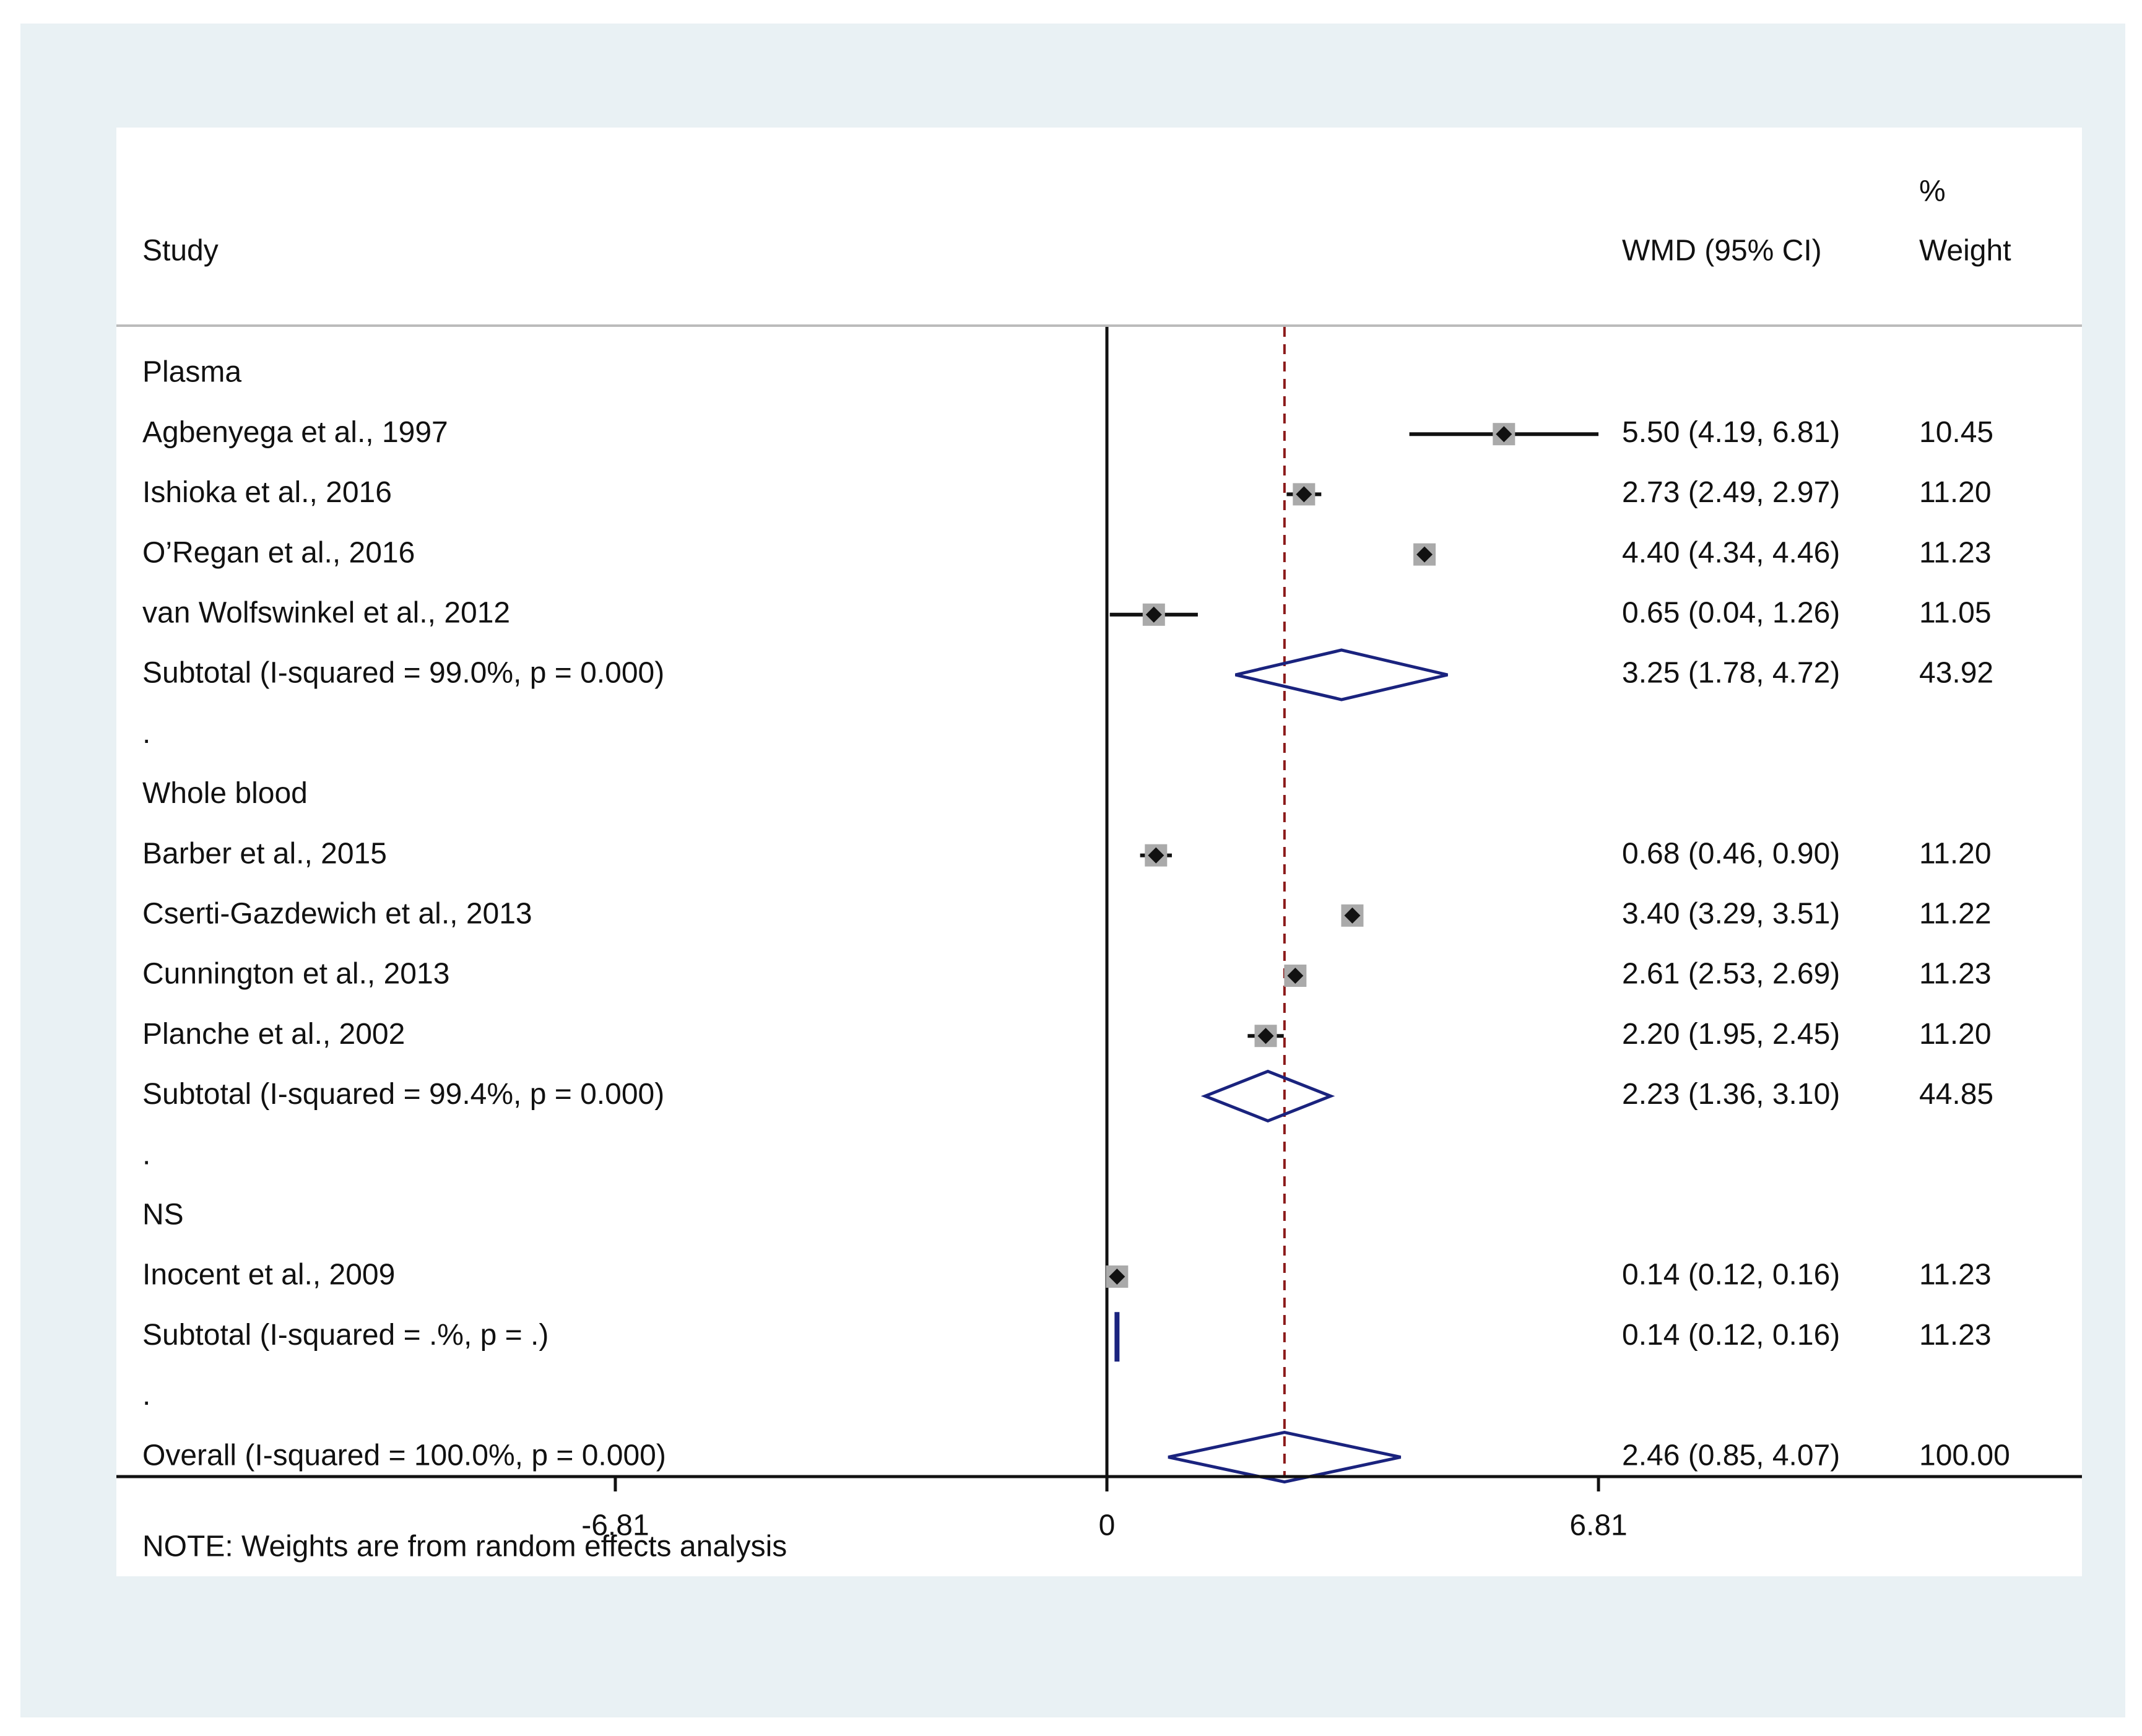 This screenshot has width=2142, height=1736. Describe the element at coordinates (1955, 1335) in the screenshot. I see `subtotal-weight: 11.23` at that location.